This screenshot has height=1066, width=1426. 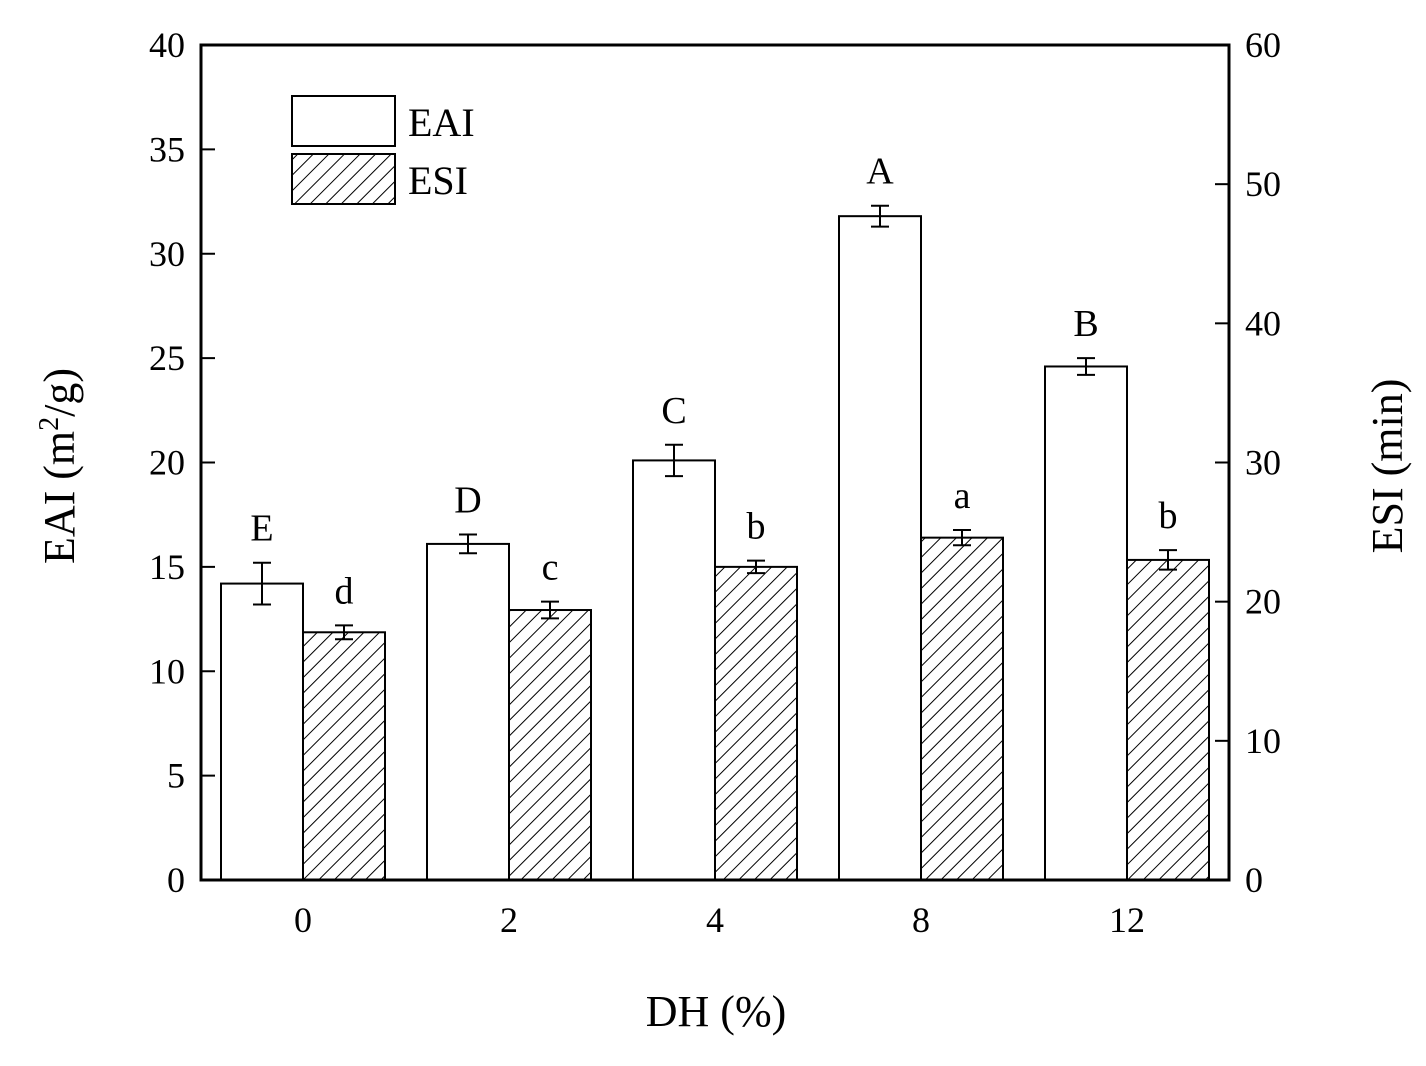 What do you see at coordinates (438, 180) in the screenshot?
I see `legend-label-esi: ESI` at bounding box center [438, 180].